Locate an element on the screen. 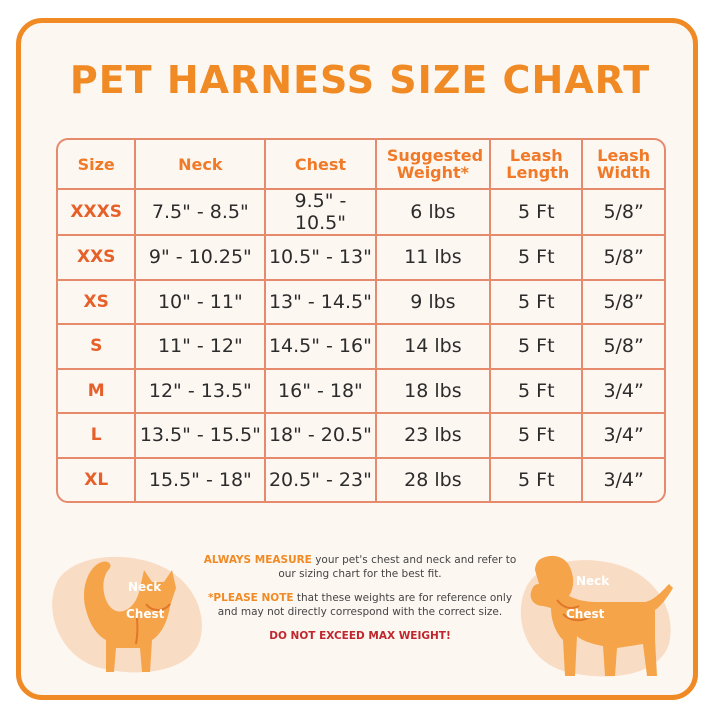  cat-chest-label: Chest is located at coordinates (145, 614).